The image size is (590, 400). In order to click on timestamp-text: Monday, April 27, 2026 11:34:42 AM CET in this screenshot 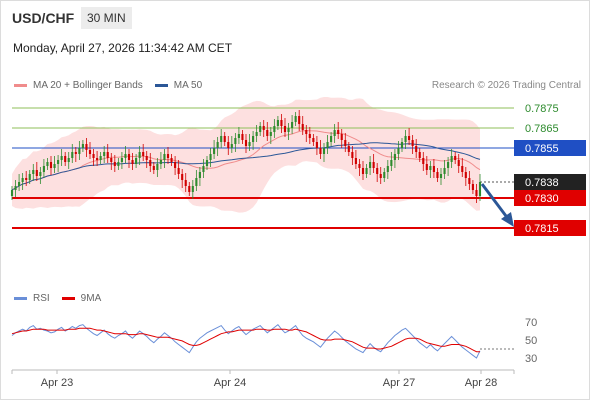, I will do `click(123, 48)`.